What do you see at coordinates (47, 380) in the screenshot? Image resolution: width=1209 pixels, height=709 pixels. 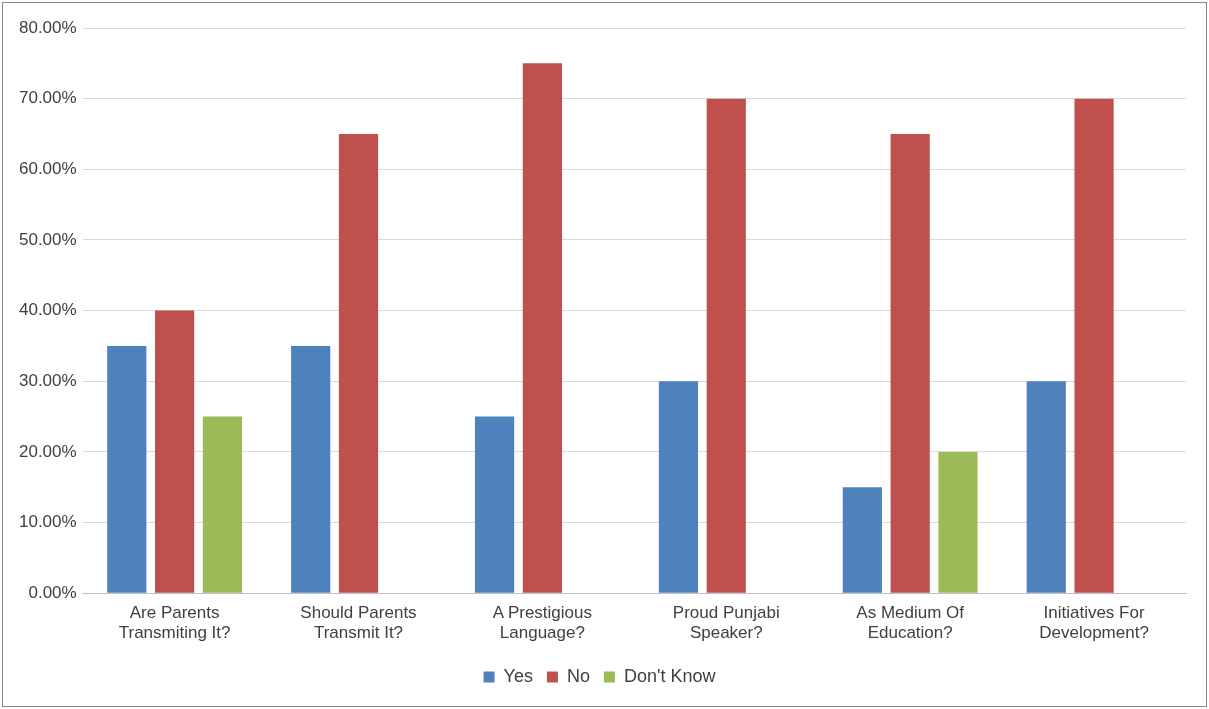 I see `y-tick-label: 30.00%` at bounding box center [47, 380].